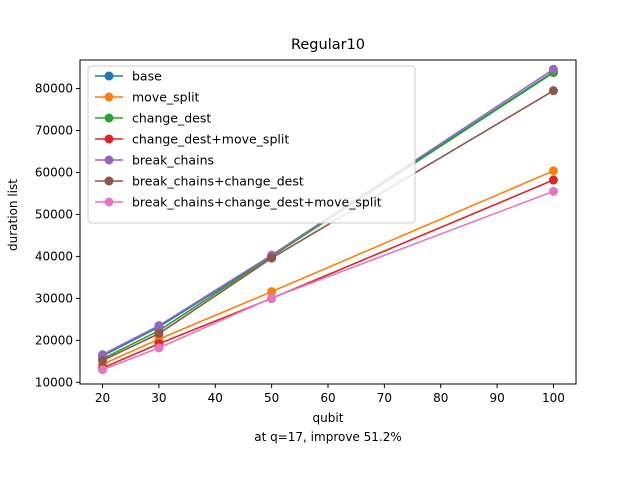 Image resolution: width=640 pixels, height=480 pixels. Describe the element at coordinates (57, 235) in the screenshot. I see `y-axis: 10000 20000 30000 40000 50000 60000 70000 80000` at that location.